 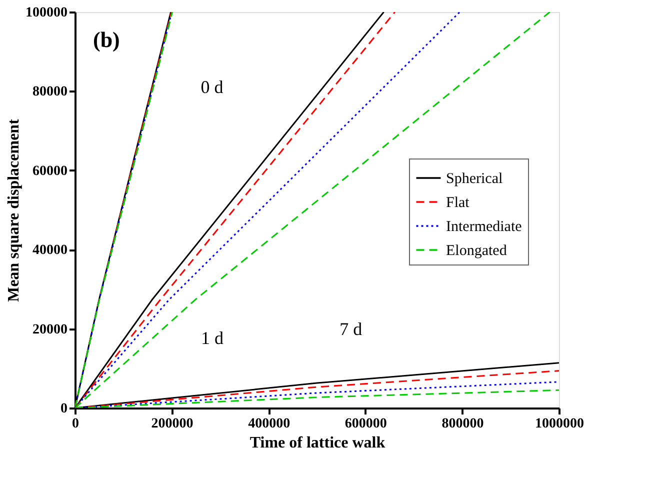 I want to click on legend-label: Spherical, so click(x=474, y=179).